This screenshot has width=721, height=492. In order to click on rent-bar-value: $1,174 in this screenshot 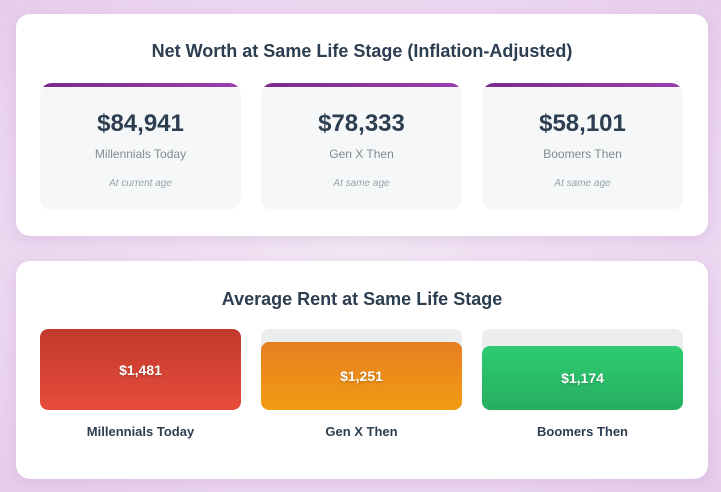, I will do `click(582, 378)`.